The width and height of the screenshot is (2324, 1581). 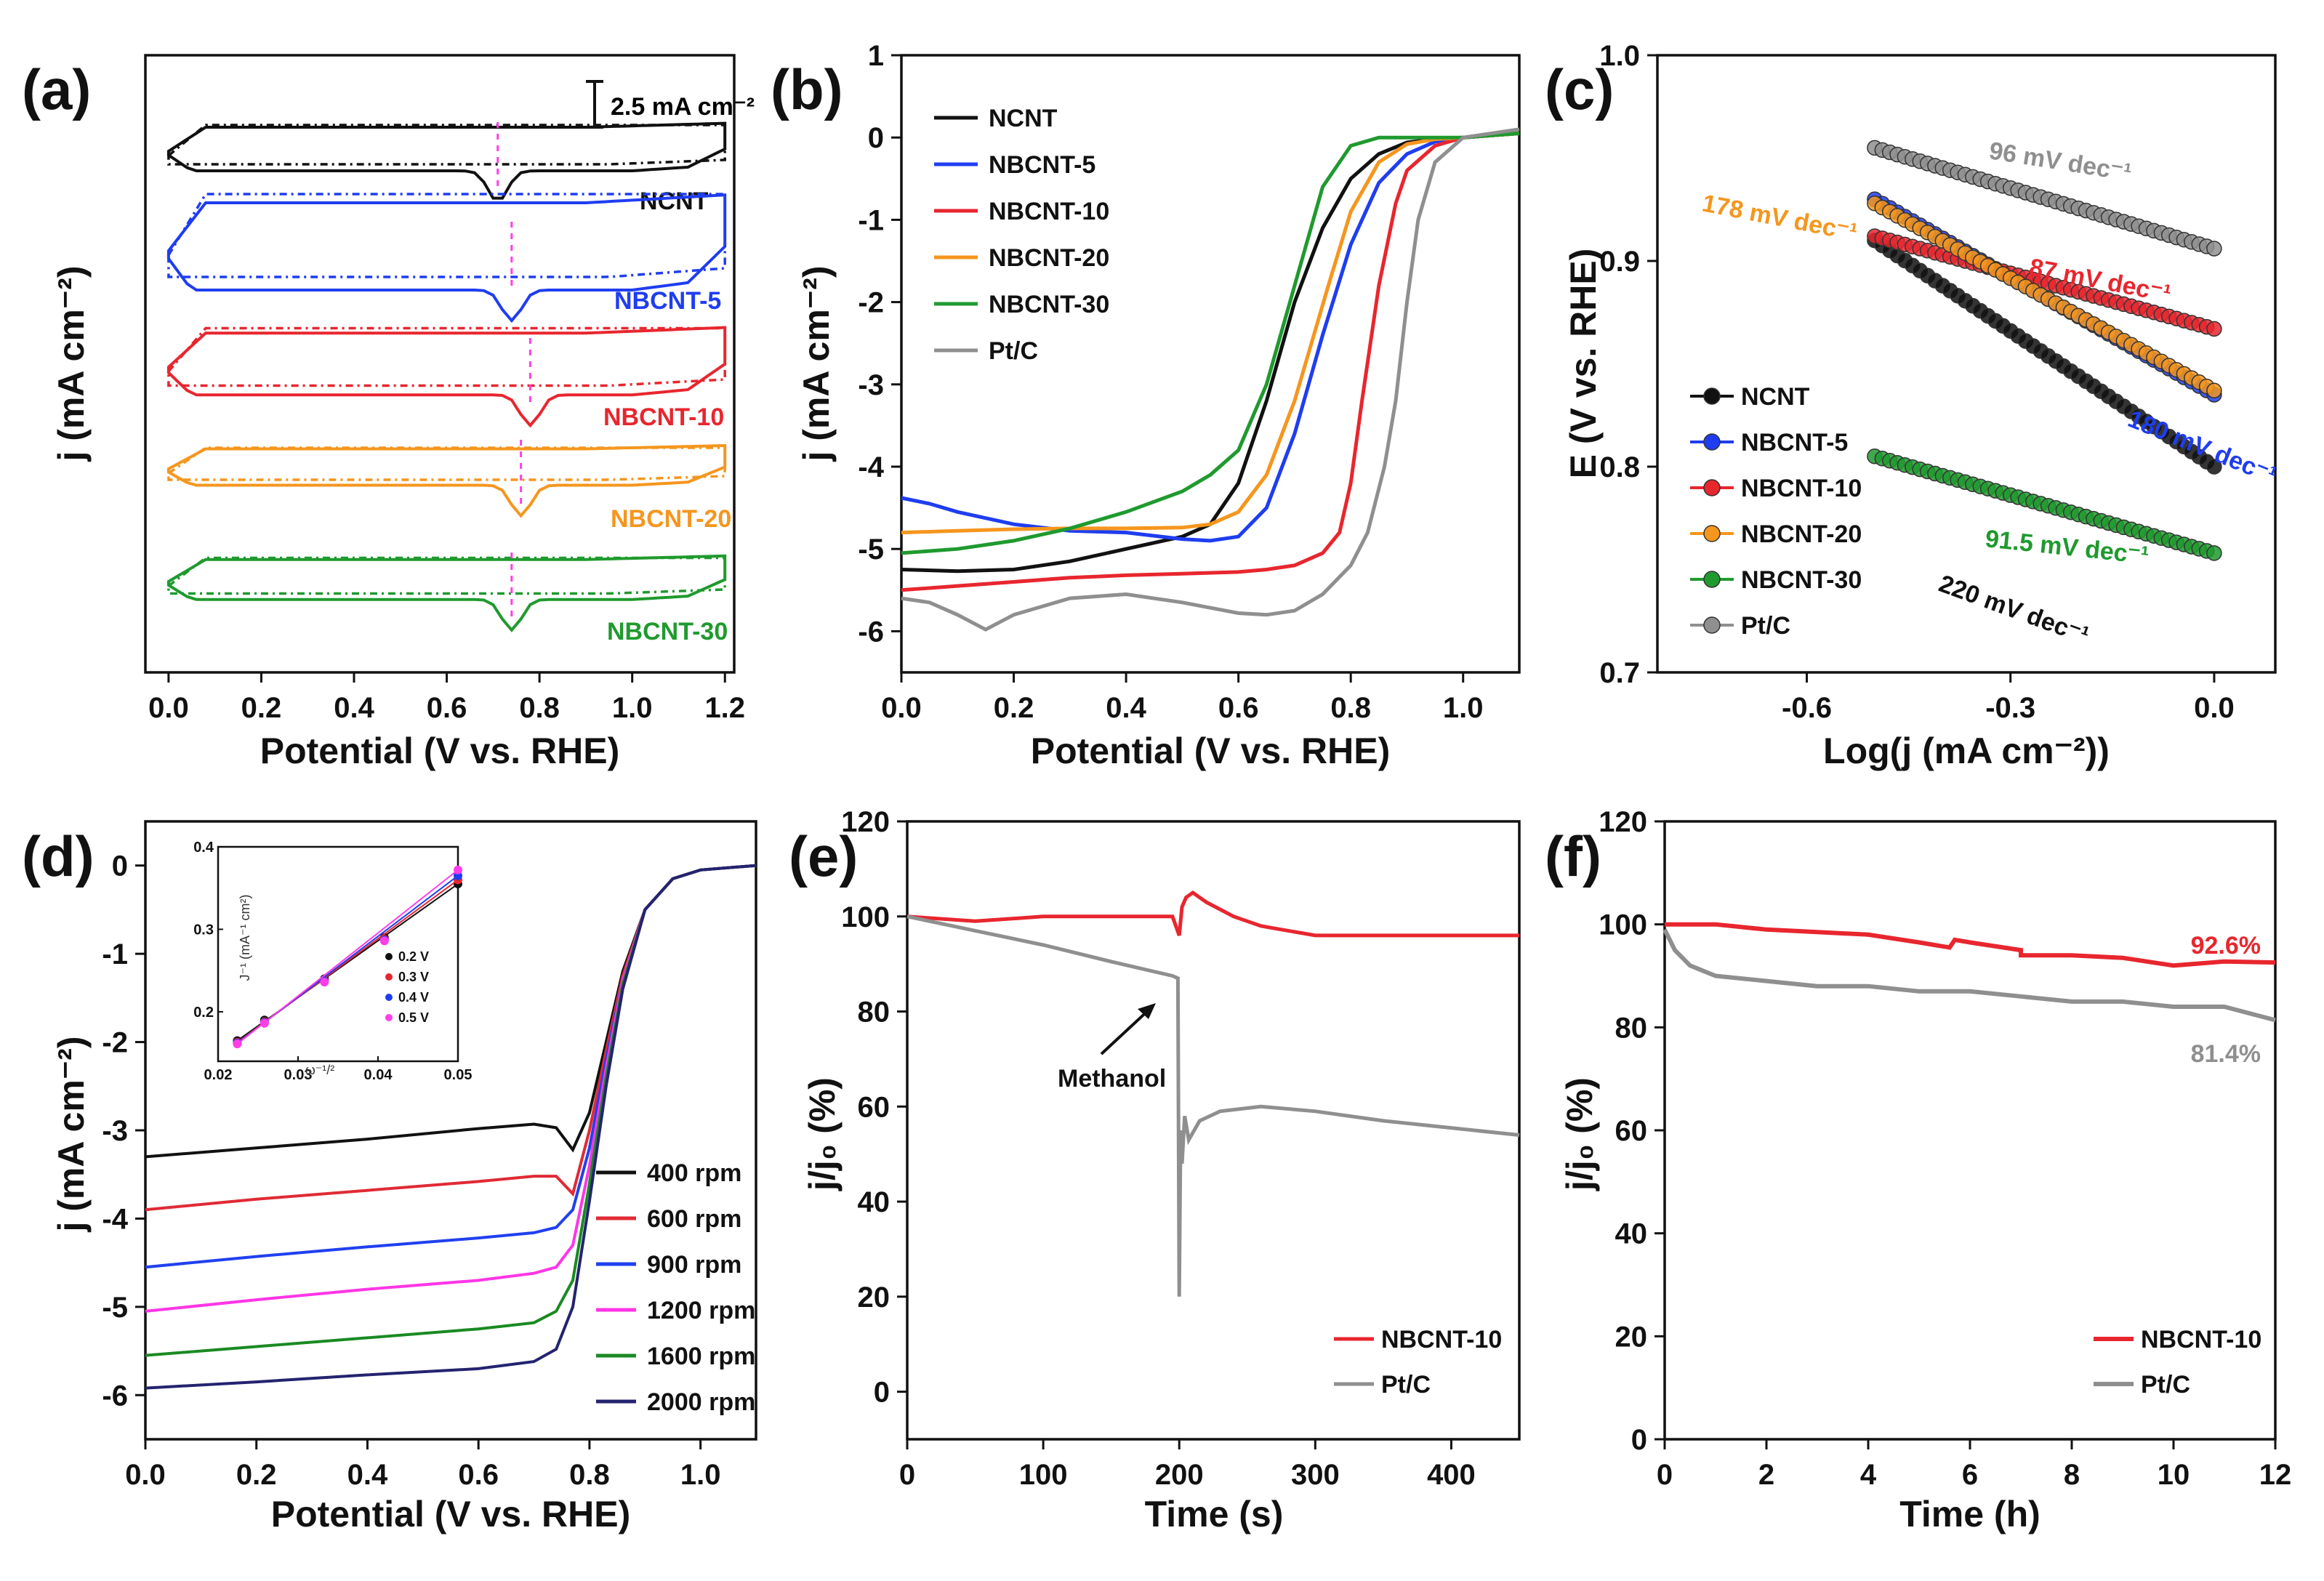 What do you see at coordinates (1179, 1475) in the screenshot?
I see `panel-e-xtick-label: 200` at bounding box center [1179, 1475].